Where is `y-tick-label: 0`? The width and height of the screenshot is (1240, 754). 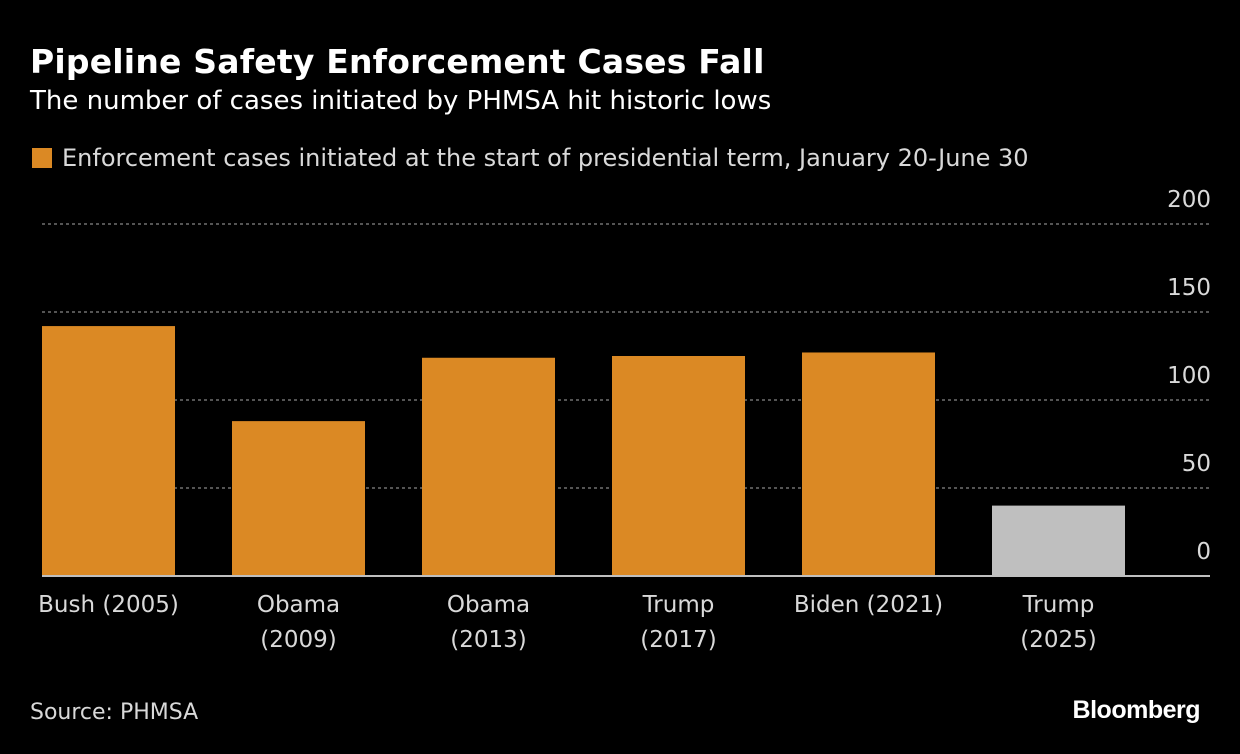
y-tick-label: 0 is located at coordinates (1203, 552).